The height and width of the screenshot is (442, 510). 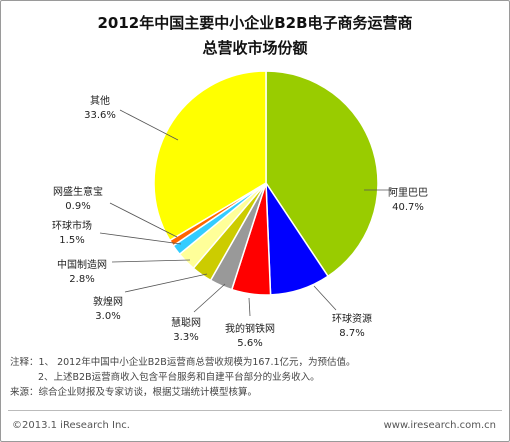 I want to click on slice-label-1: 阿里巴巴, so click(x=408, y=193).